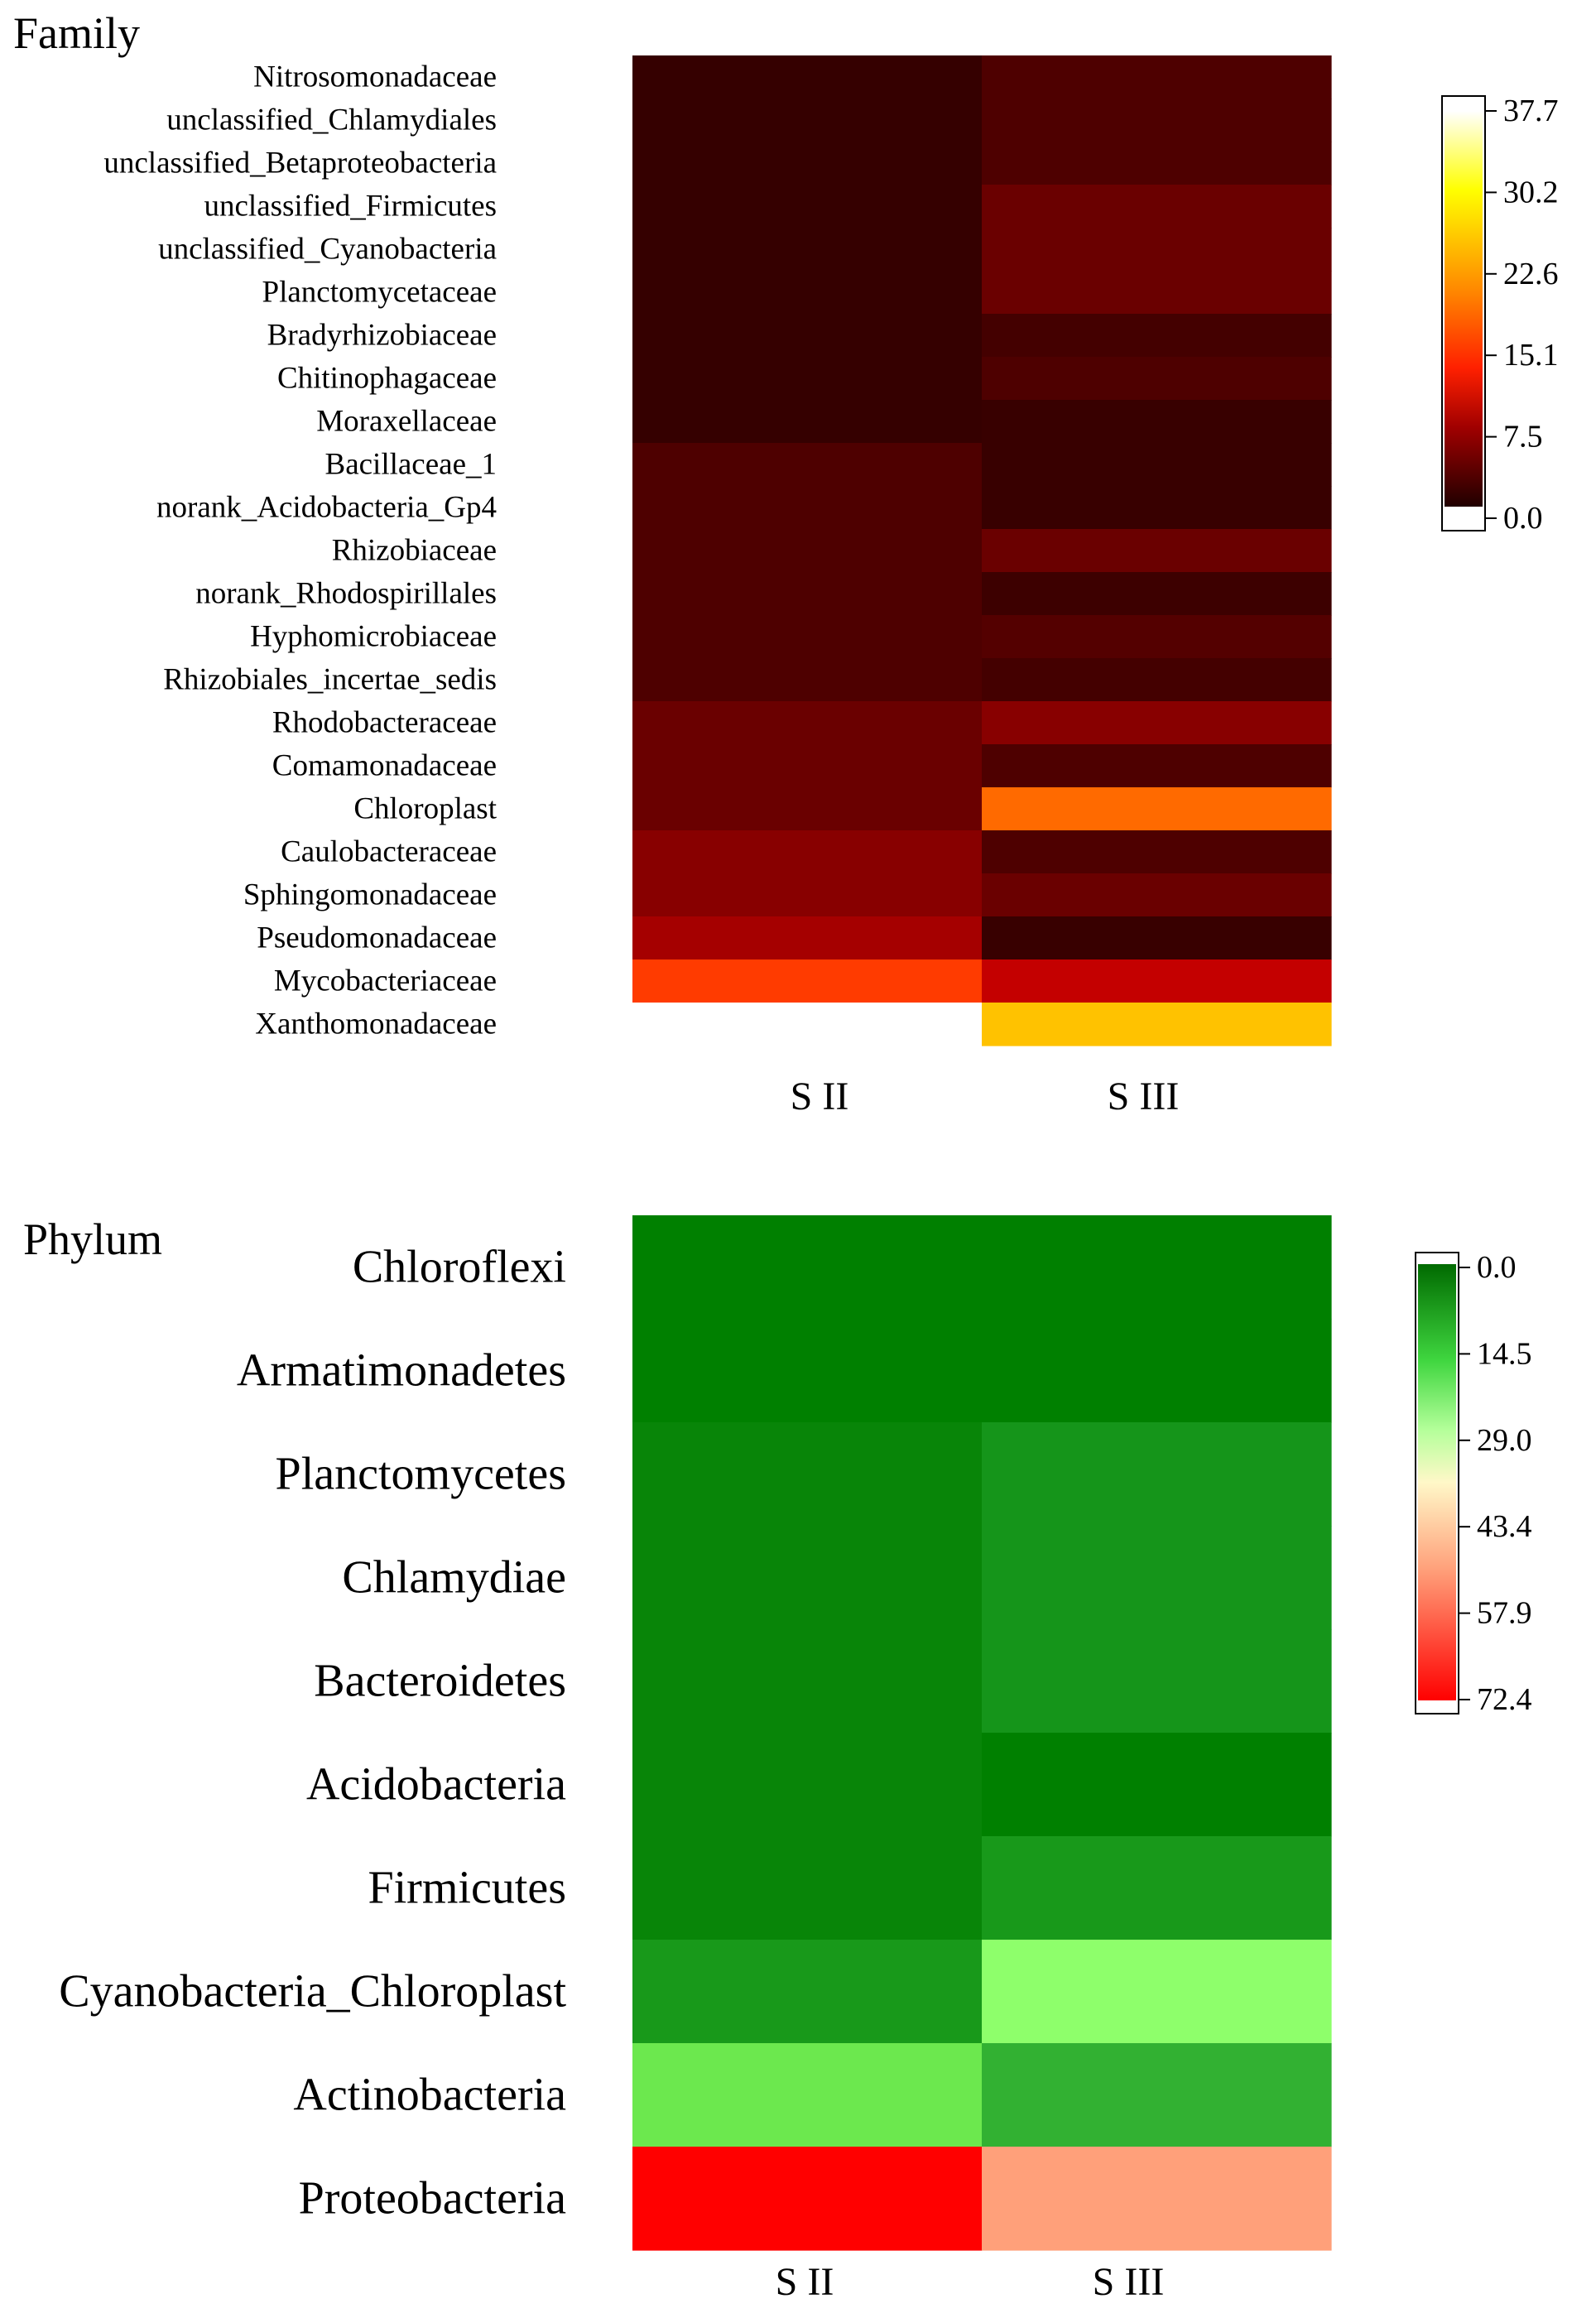 This screenshot has height=2318, width=1596. What do you see at coordinates (440, 1681) in the screenshot?
I see `phylum-row-label: Bacteroidetes` at bounding box center [440, 1681].